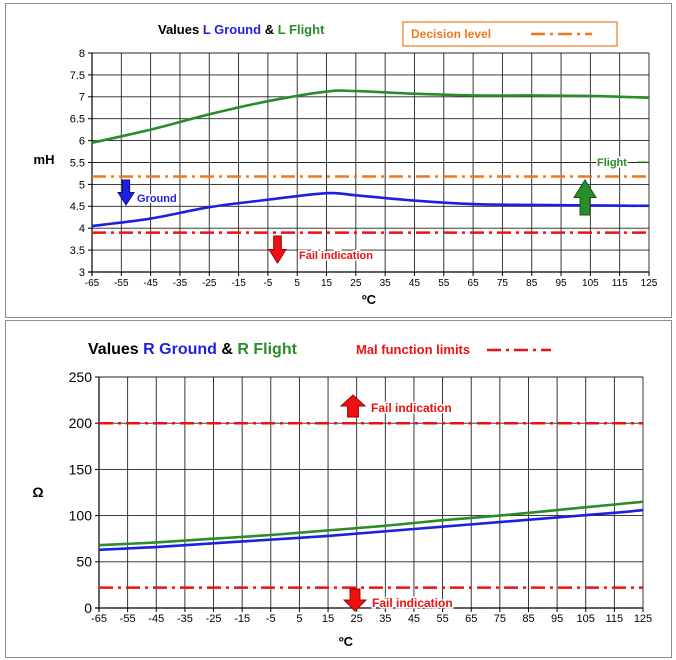 The width and height of the screenshot is (676, 660). What do you see at coordinates (81, 377) in the screenshot?
I see `y-tick-label: 250` at bounding box center [81, 377].